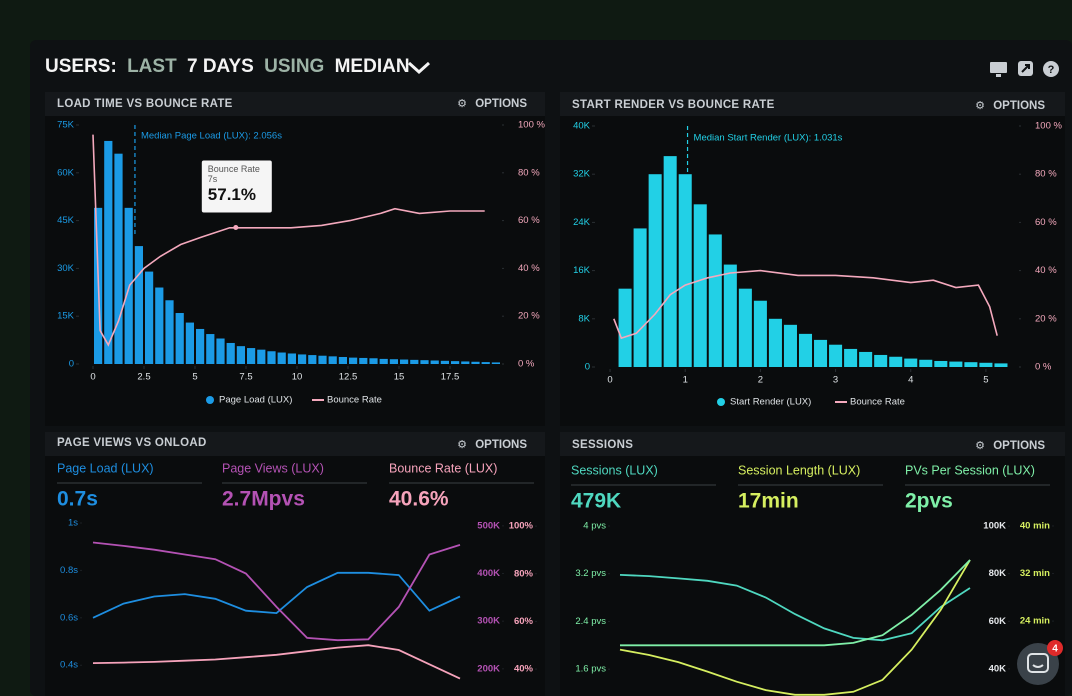 Image resolution: width=1072 pixels, height=696 pixels. What do you see at coordinates (582, 126) in the screenshot?
I see `y-tick-label: 40K` at bounding box center [582, 126].